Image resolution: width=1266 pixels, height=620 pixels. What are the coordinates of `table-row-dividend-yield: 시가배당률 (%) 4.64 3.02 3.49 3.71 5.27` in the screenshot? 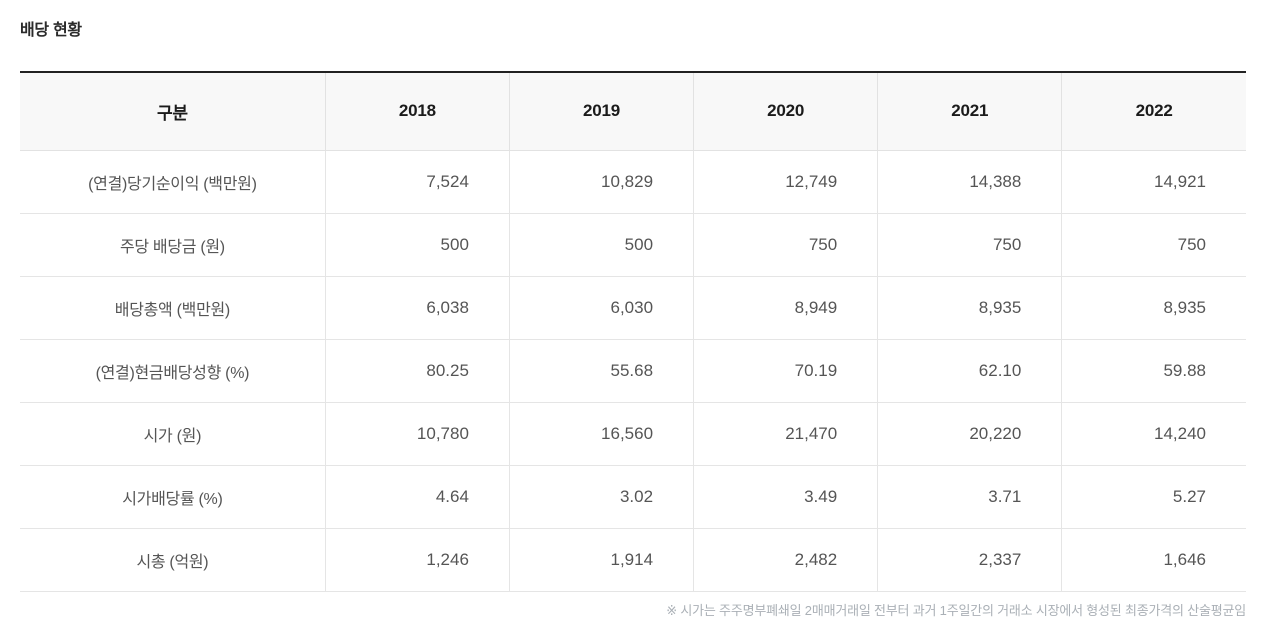 It's located at (633, 497).